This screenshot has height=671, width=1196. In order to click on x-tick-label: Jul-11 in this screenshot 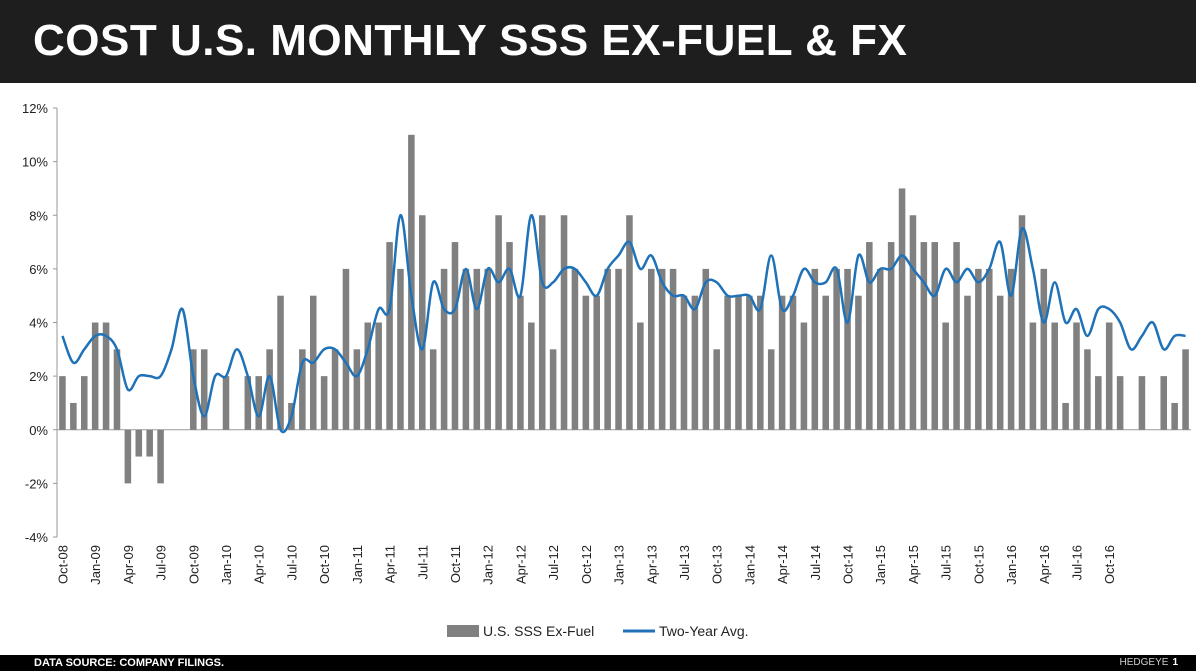, I will do `click(422, 562)`.